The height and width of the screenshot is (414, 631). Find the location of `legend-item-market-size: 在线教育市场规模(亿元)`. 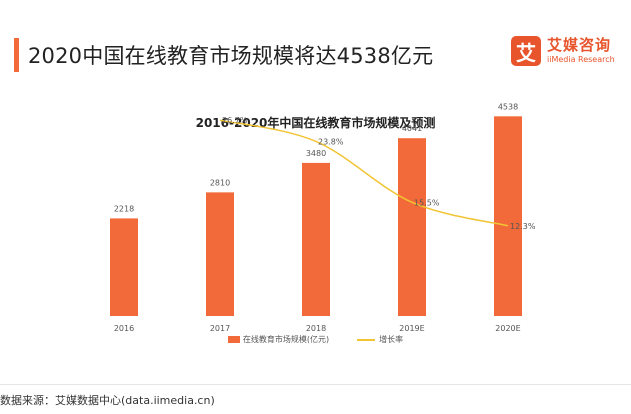

legend-item-market-size: 在线教育市场规模(亿元) is located at coordinates (278, 339).